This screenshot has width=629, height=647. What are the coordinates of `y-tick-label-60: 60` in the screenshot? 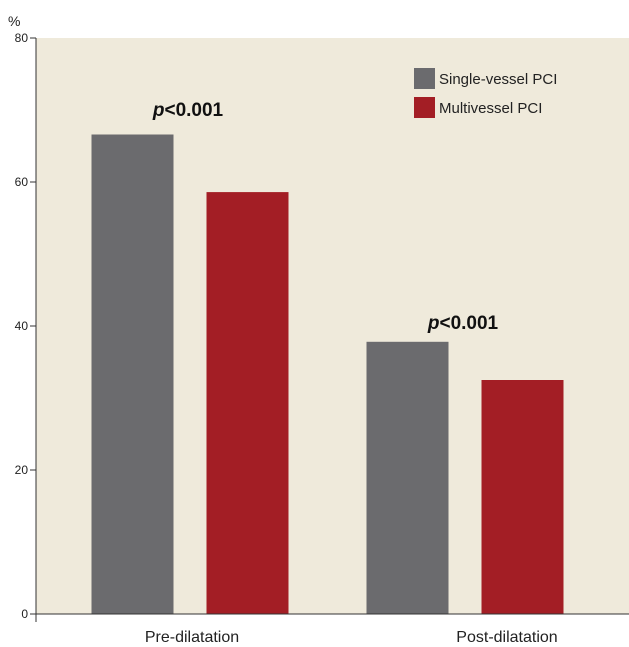 It's located at (22, 182).